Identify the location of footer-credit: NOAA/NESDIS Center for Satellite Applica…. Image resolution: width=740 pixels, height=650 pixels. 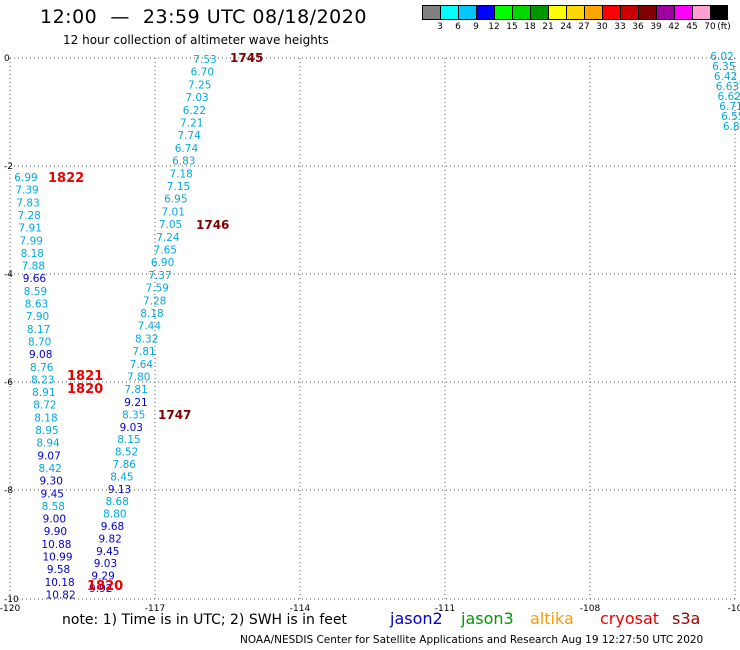
(472, 640).